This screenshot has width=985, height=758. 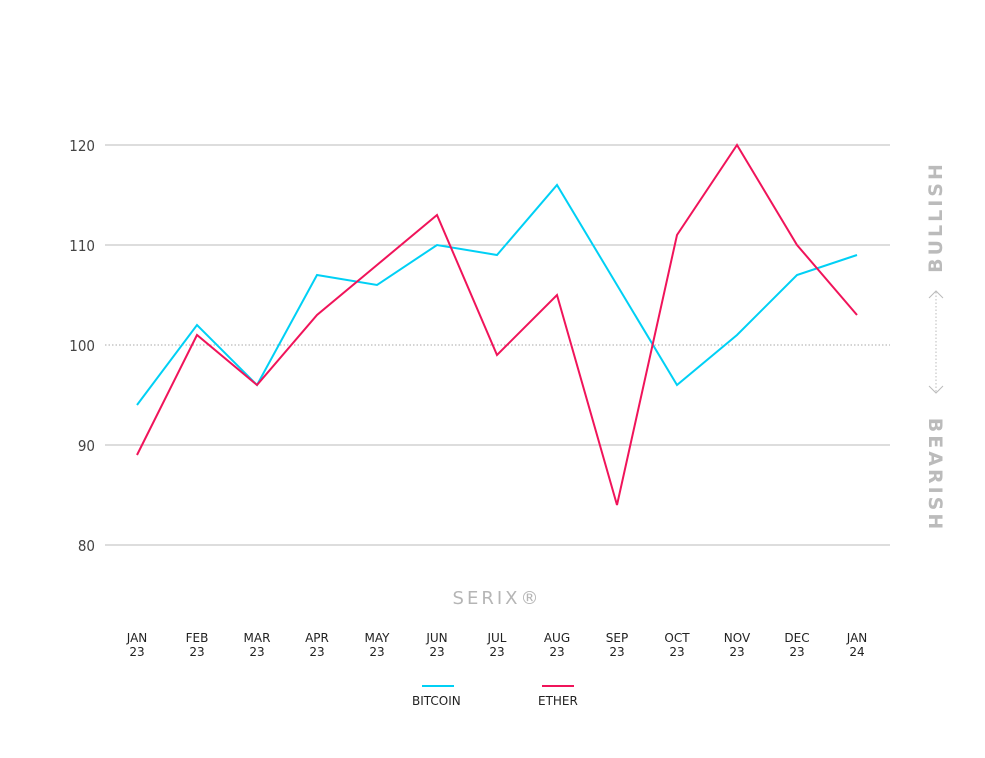 I want to click on x-tick-label: JAN 24, so click(x=857, y=645).